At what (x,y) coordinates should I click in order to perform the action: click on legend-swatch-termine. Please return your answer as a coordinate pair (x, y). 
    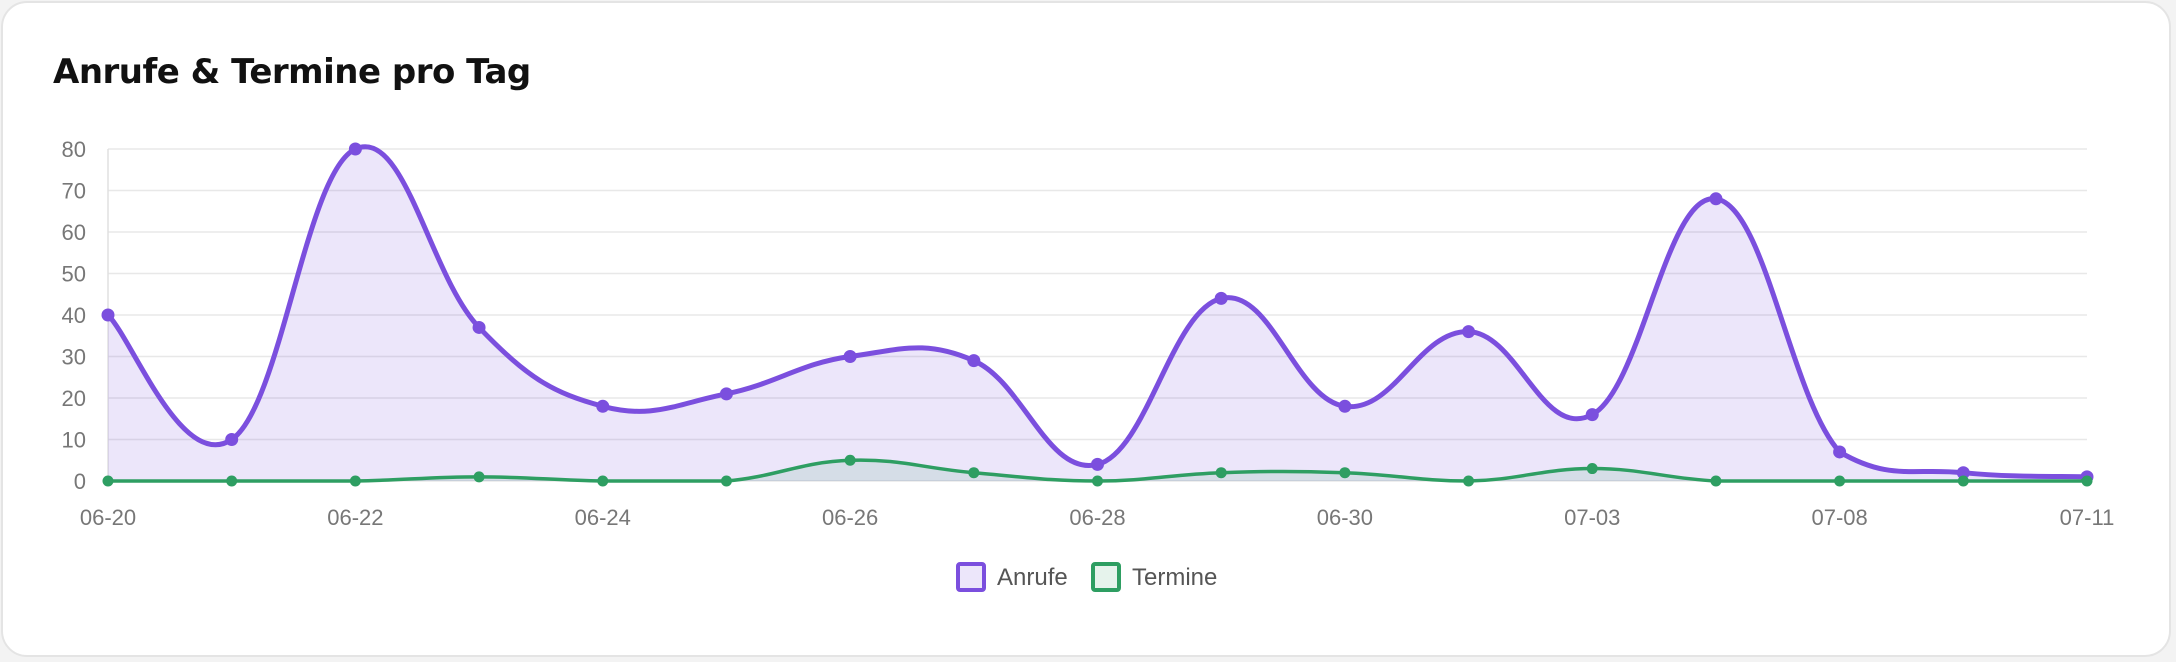
    Looking at the image, I should click on (1106, 577).